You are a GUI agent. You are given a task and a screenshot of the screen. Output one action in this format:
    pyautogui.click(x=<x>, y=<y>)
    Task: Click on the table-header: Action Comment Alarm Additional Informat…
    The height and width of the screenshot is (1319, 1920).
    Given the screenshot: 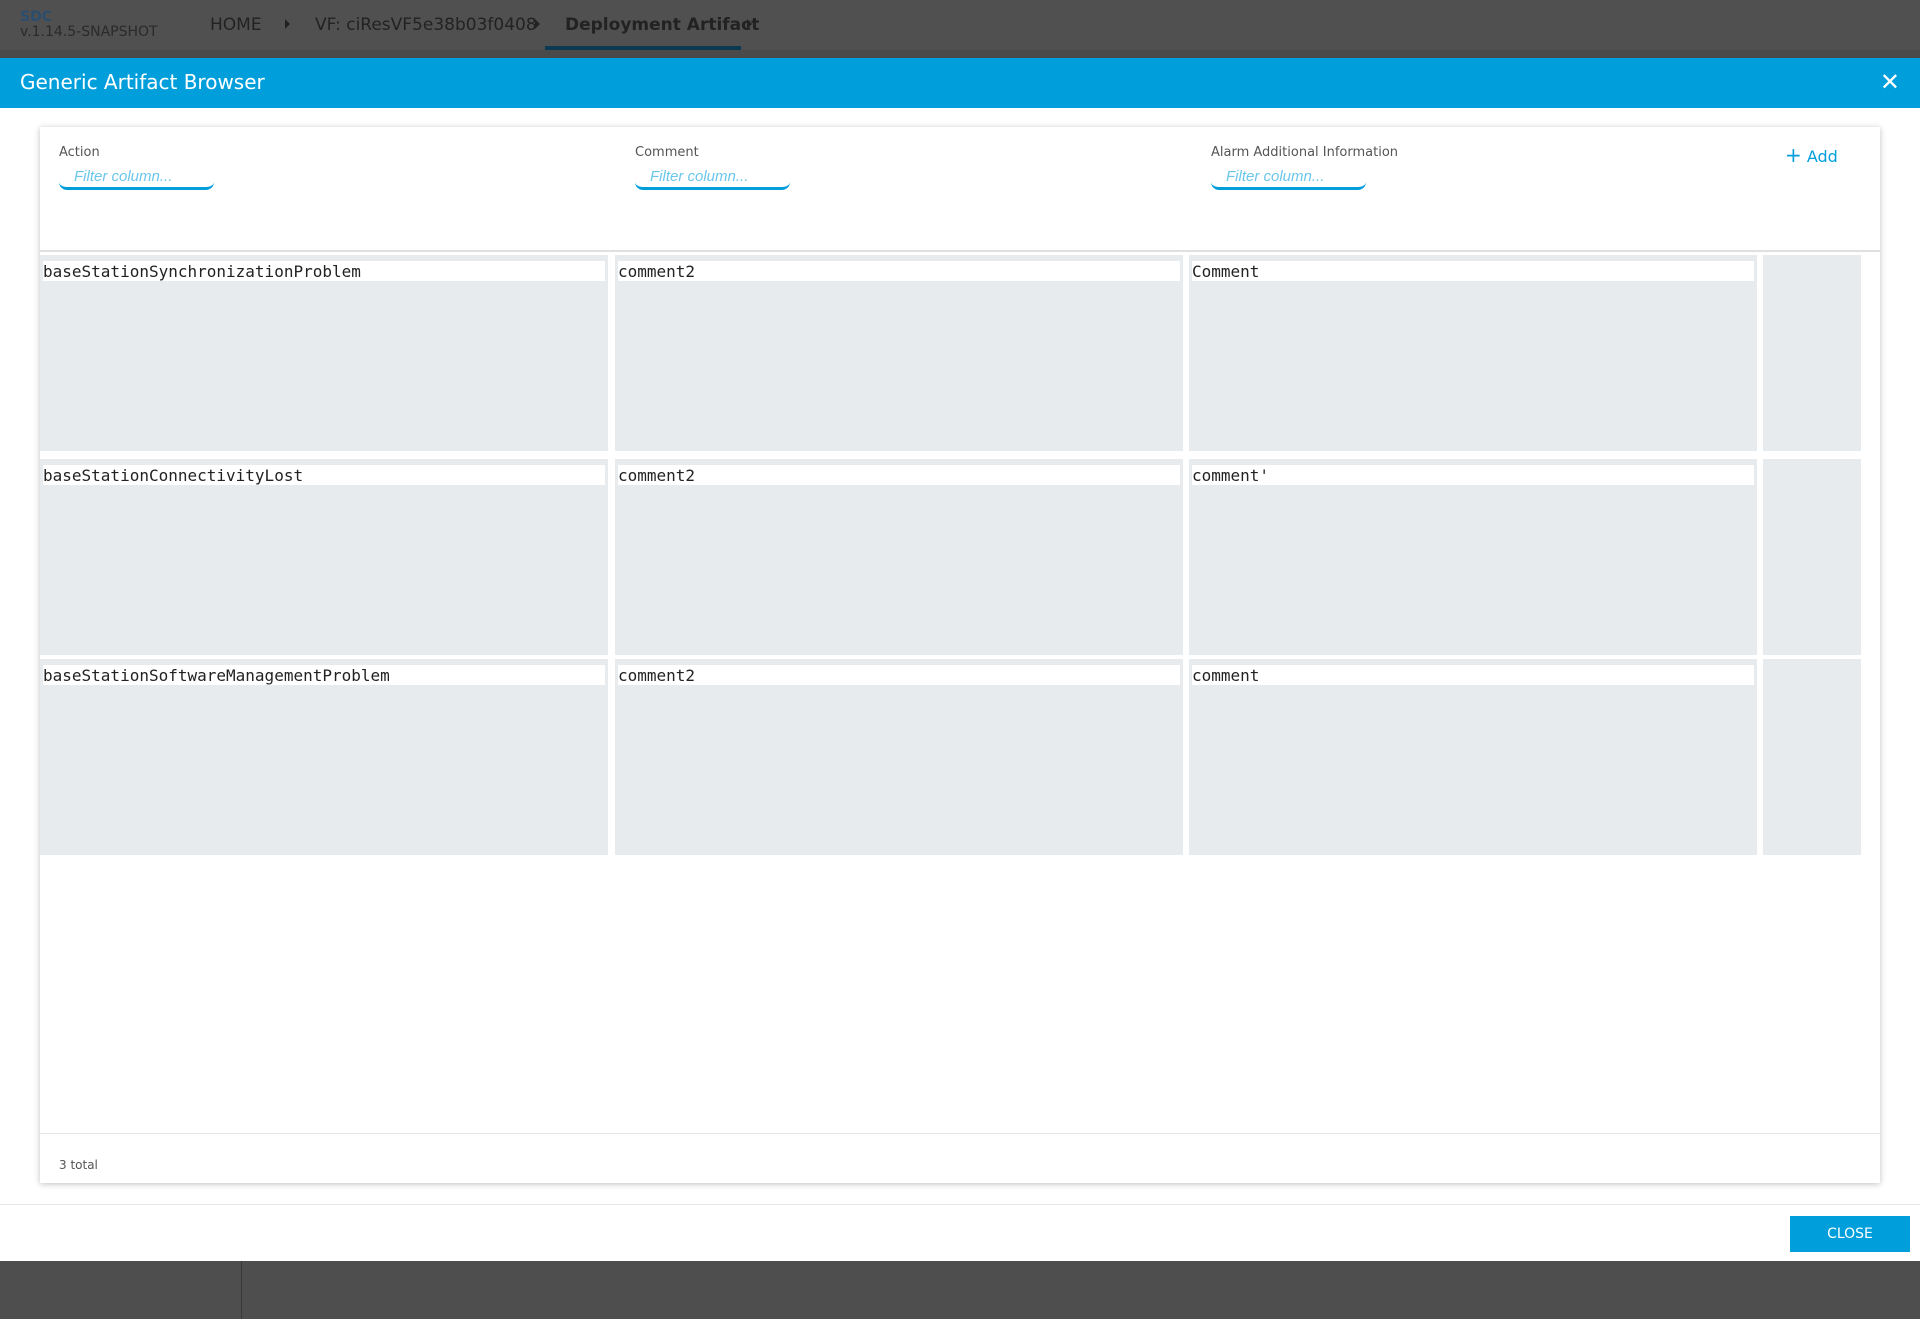 What is the action you would take?
    pyautogui.click(x=960, y=189)
    